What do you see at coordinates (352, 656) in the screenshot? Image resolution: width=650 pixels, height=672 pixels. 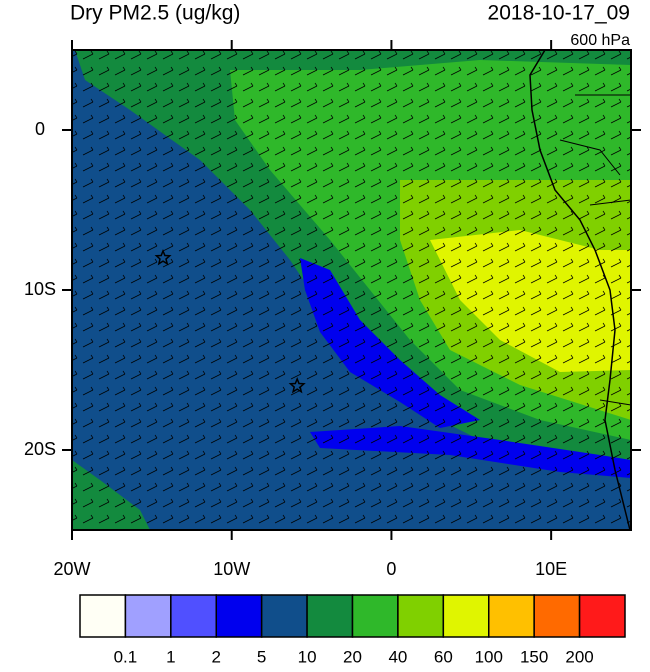 I see `colorbar-label: 20` at bounding box center [352, 656].